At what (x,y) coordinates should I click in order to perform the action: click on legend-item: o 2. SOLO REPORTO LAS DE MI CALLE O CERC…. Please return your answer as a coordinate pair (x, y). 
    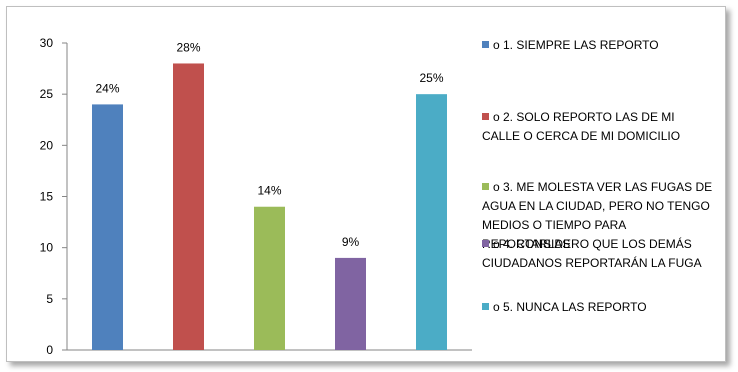
    Looking at the image, I should click on (598, 127).